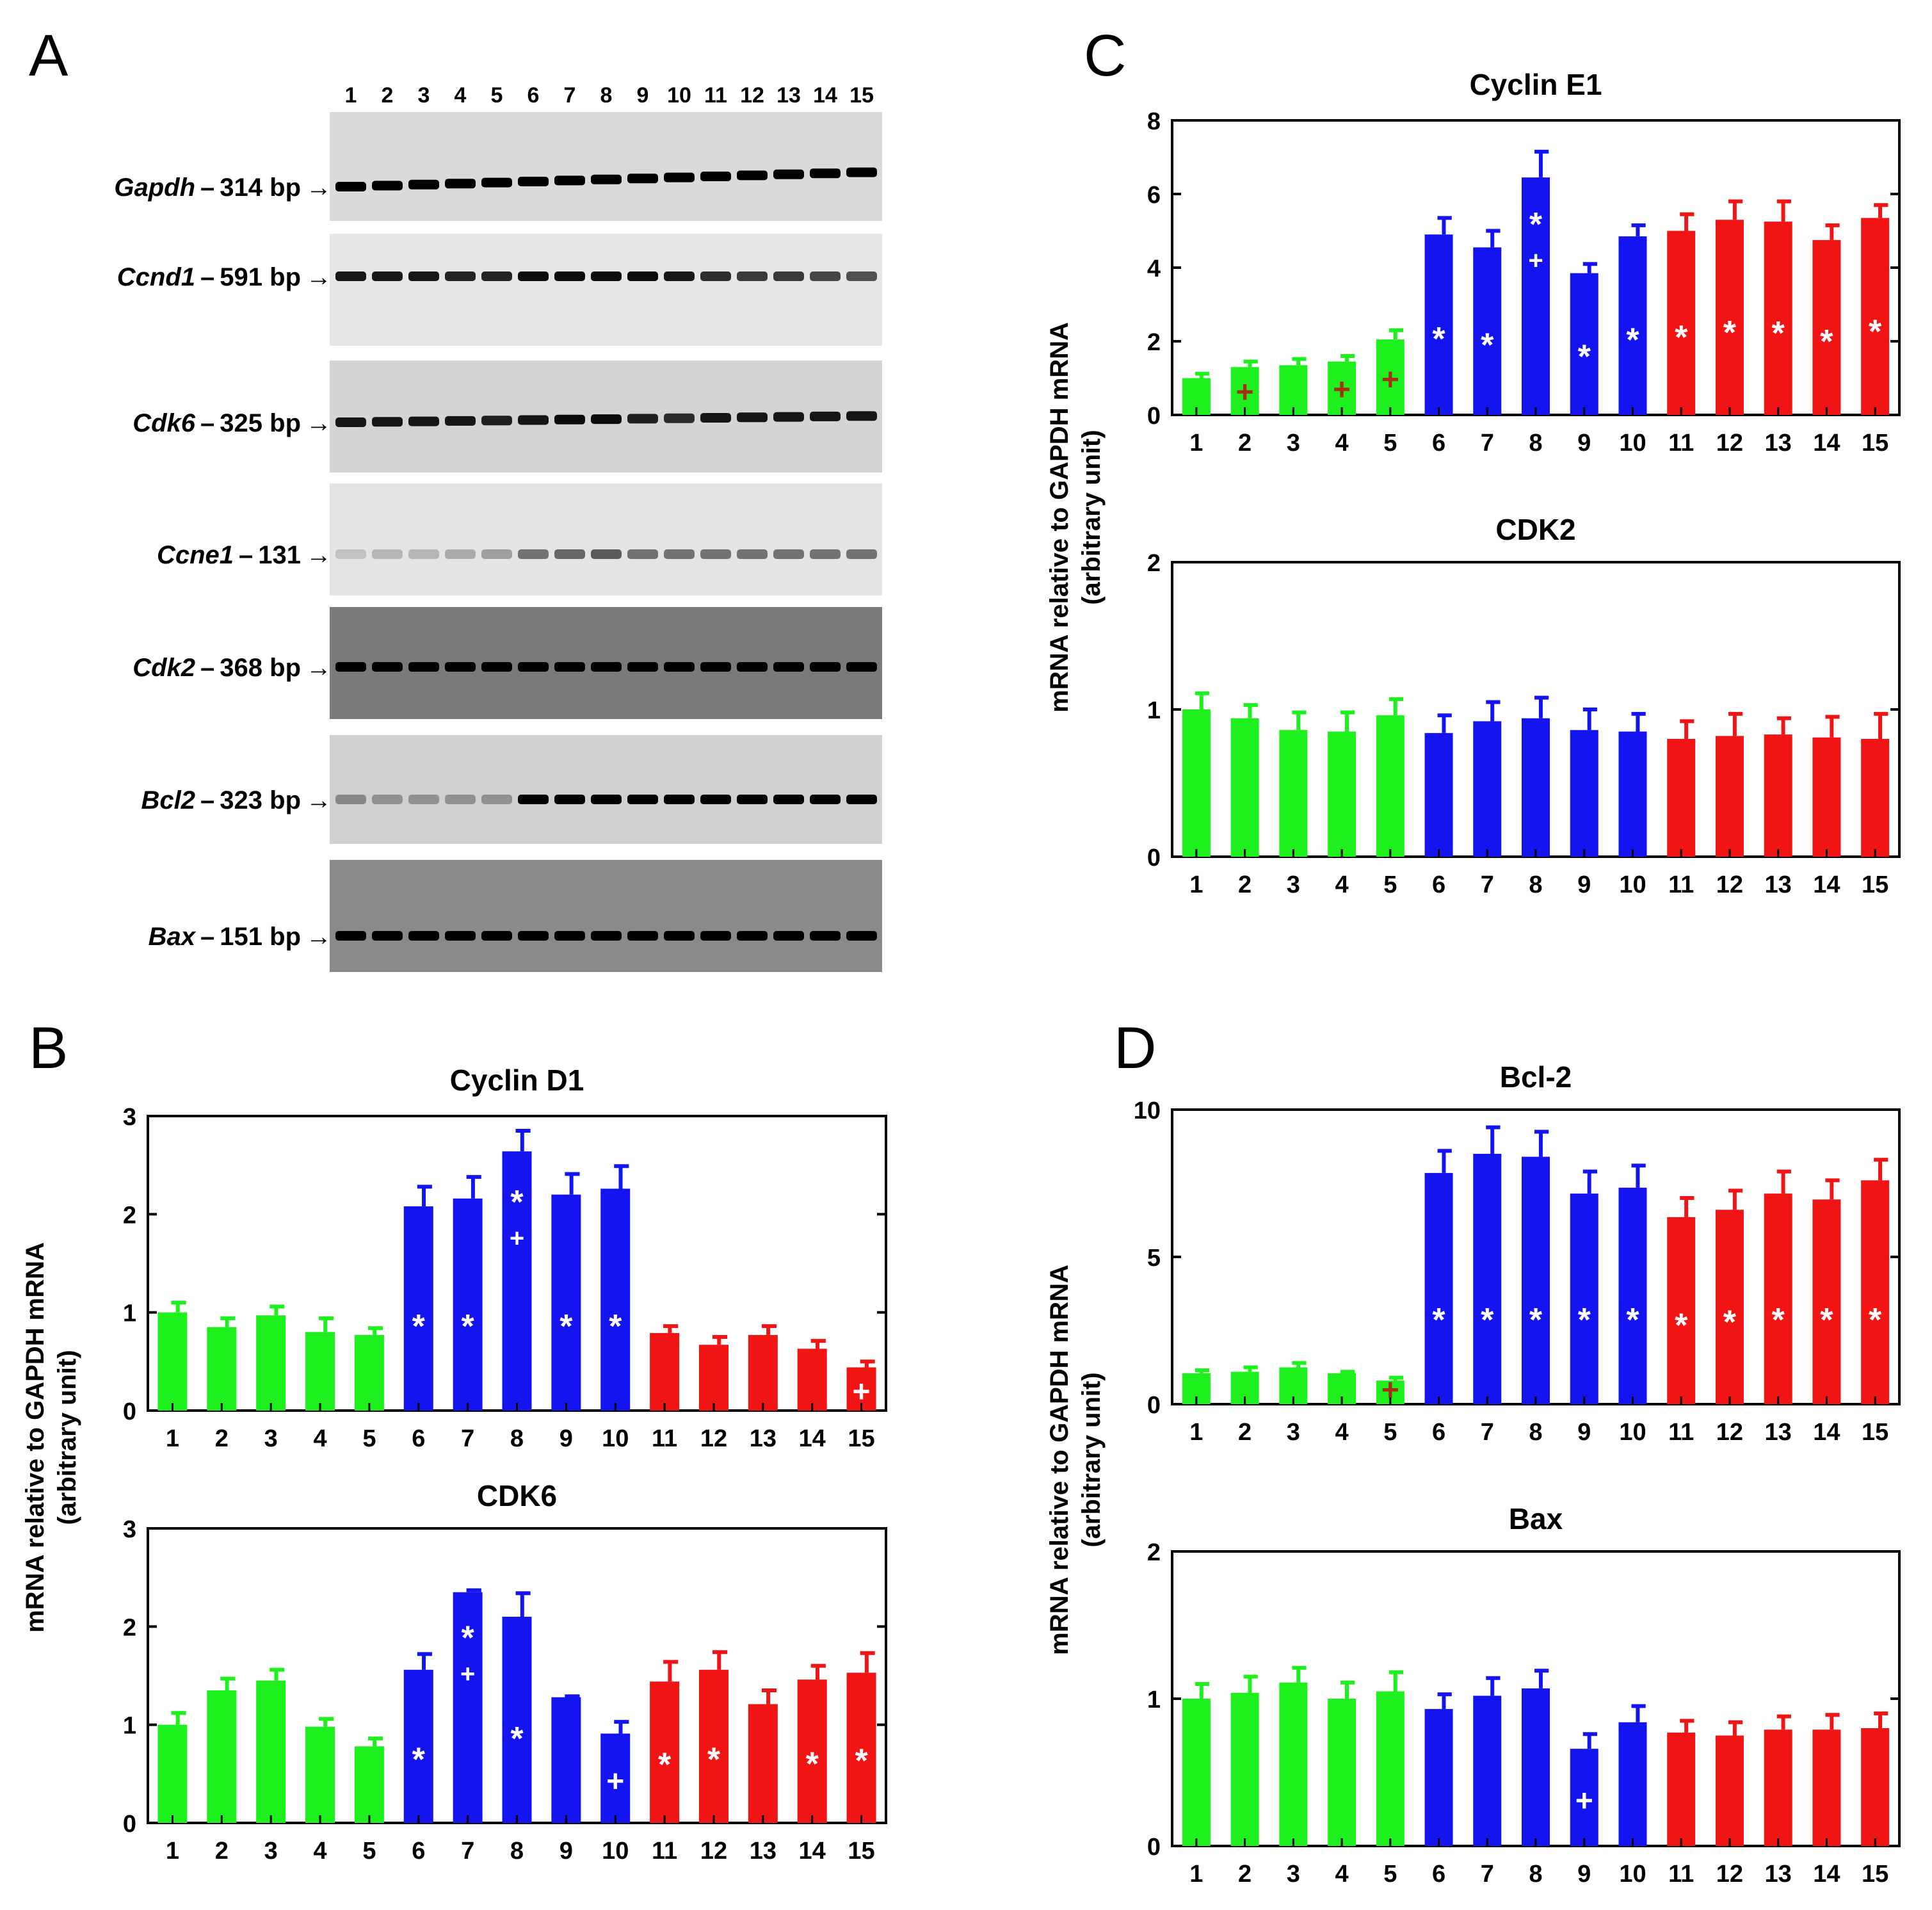 The width and height of the screenshot is (1932, 1910). Describe the element at coordinates (222, 1438) in the screenshot. I see `x-tick-label: 2` at that location.